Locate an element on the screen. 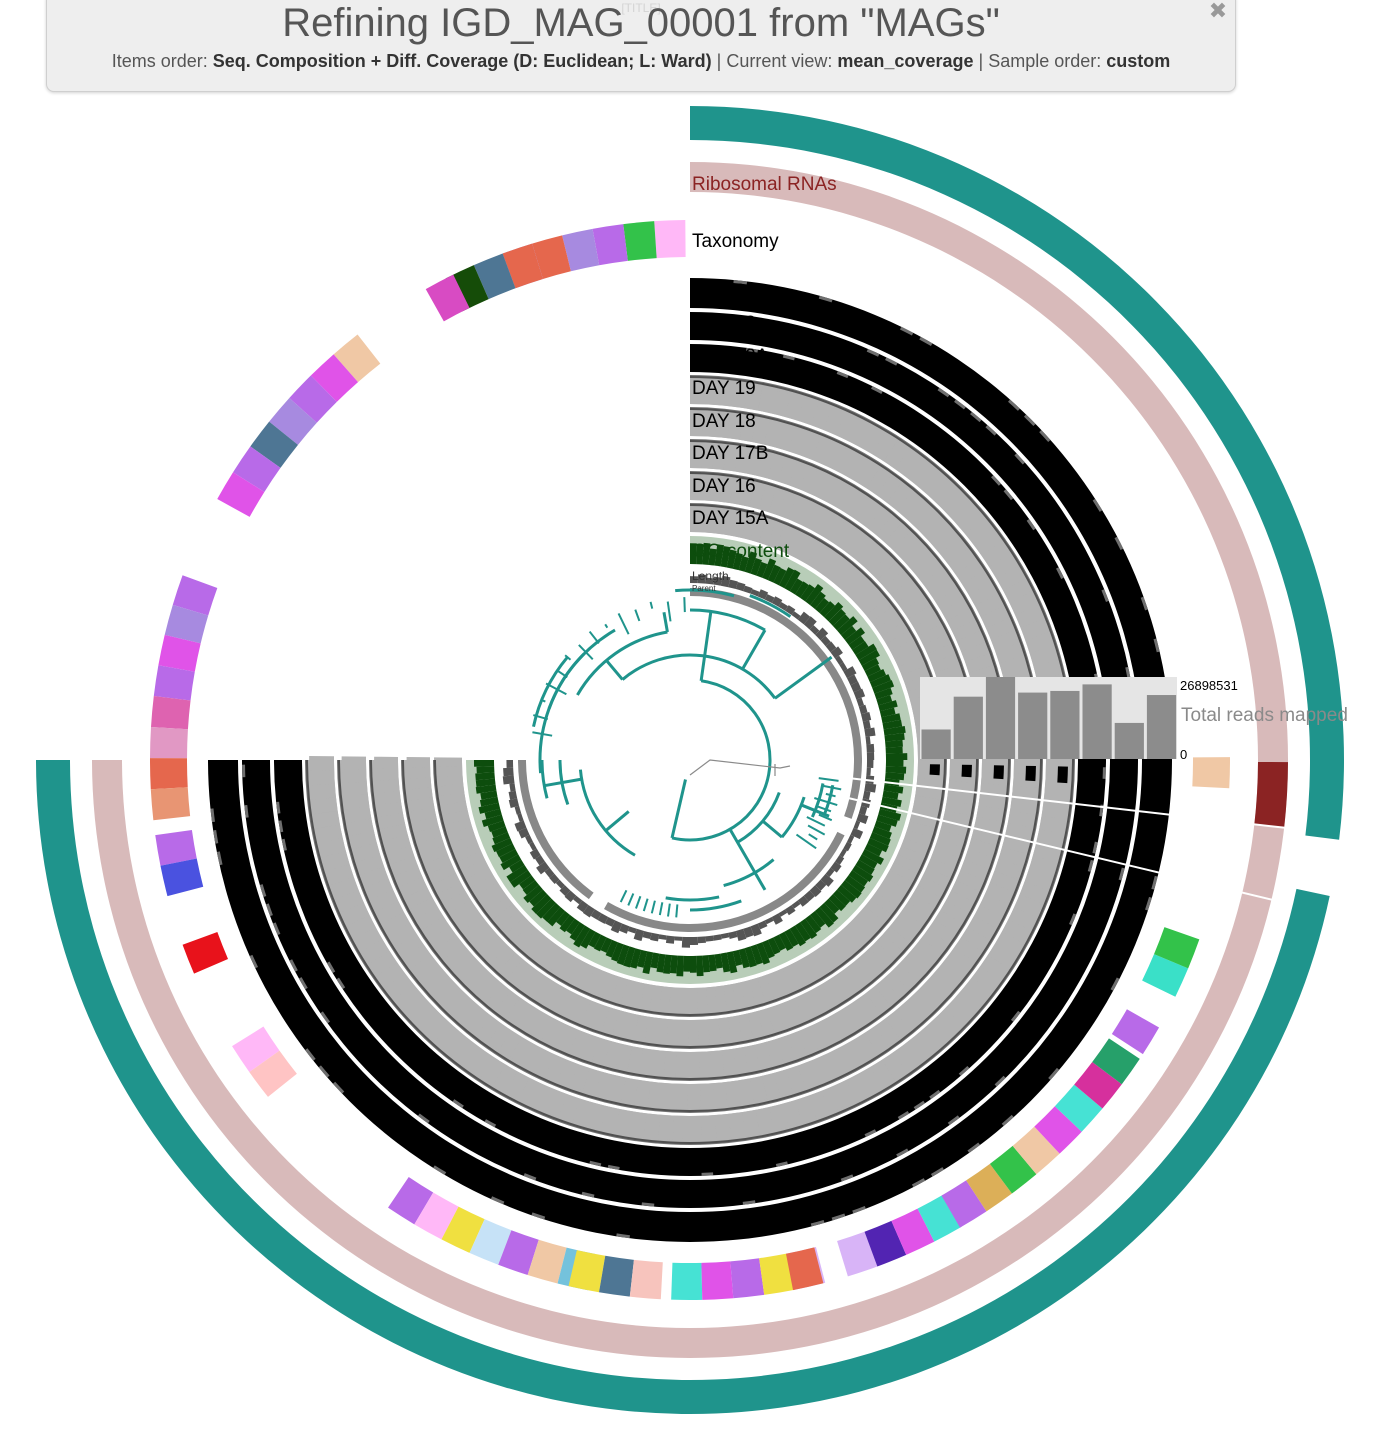  dendrogram is located at coordinates (687, 753).